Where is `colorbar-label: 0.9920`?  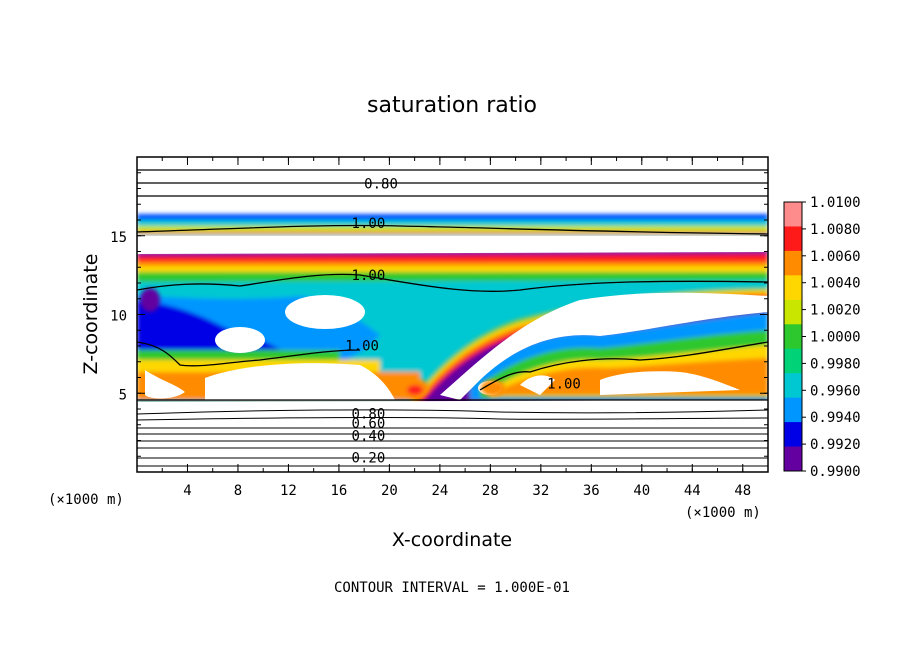 colorbar-label: 0.9920 is located at coordinates (835, 445).